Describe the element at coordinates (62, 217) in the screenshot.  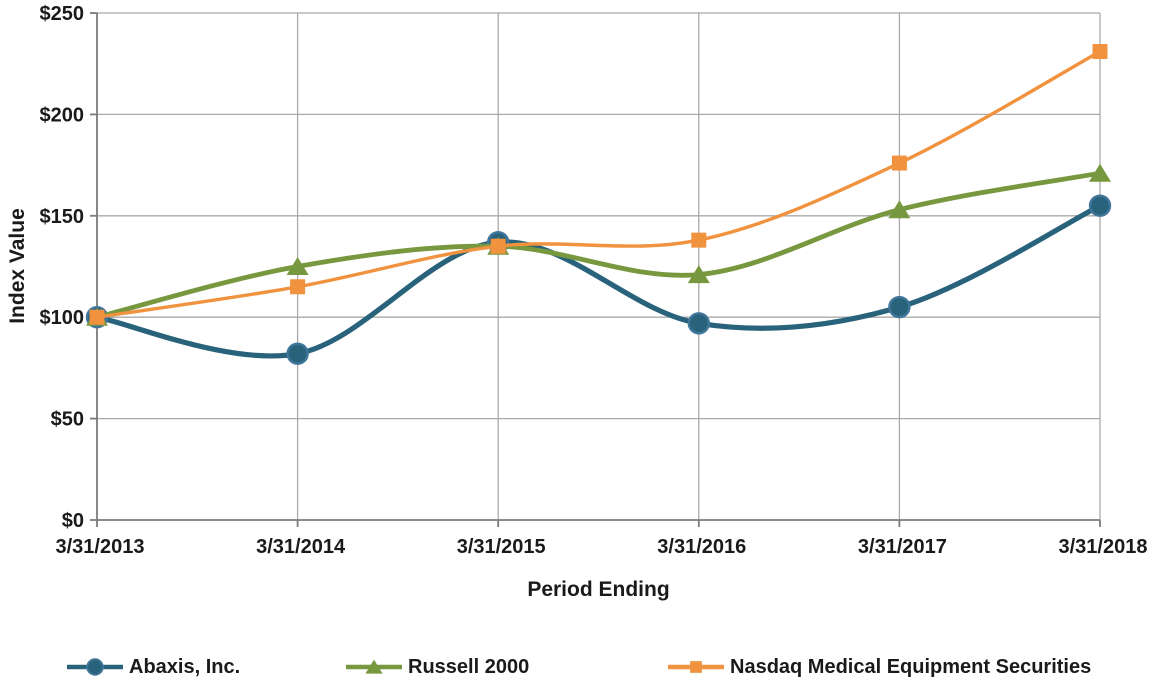
I see `y-tick-label: $150` at that location.